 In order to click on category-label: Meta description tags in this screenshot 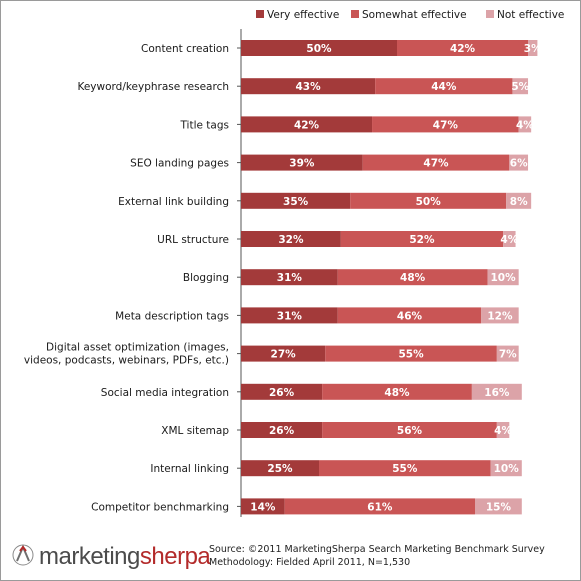, I will do `click(172, 316)`.